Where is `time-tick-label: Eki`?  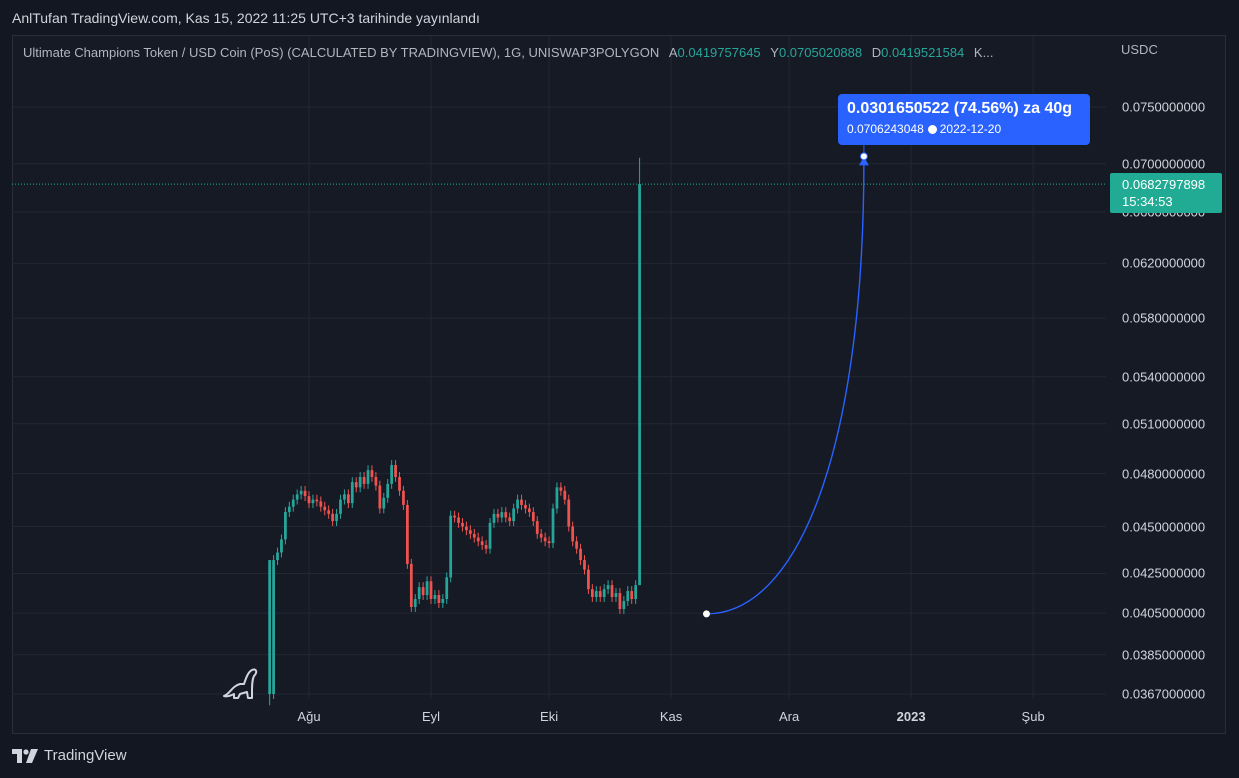 time-tick-label: Eki is located at coordinates (549, 716).